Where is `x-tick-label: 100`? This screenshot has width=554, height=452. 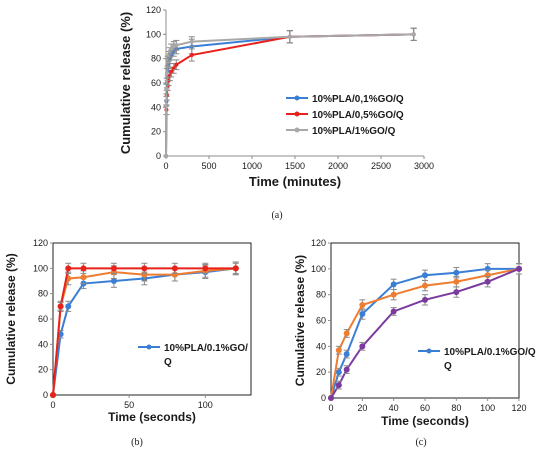
x-tick-label: 100 is located at coordinates (205, 405).